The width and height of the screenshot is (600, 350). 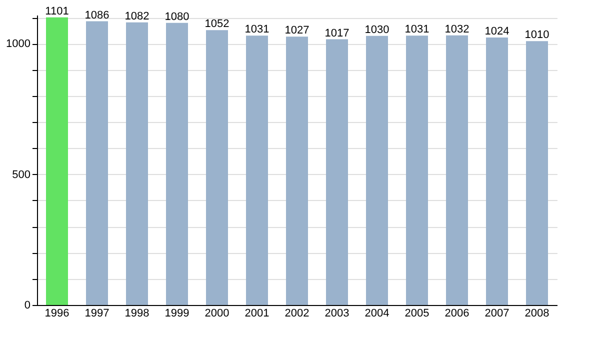 What do you see at coordinates (377, 30) in the screenshot?
I see `data-label: 1030` at bounding box center [377, 30].